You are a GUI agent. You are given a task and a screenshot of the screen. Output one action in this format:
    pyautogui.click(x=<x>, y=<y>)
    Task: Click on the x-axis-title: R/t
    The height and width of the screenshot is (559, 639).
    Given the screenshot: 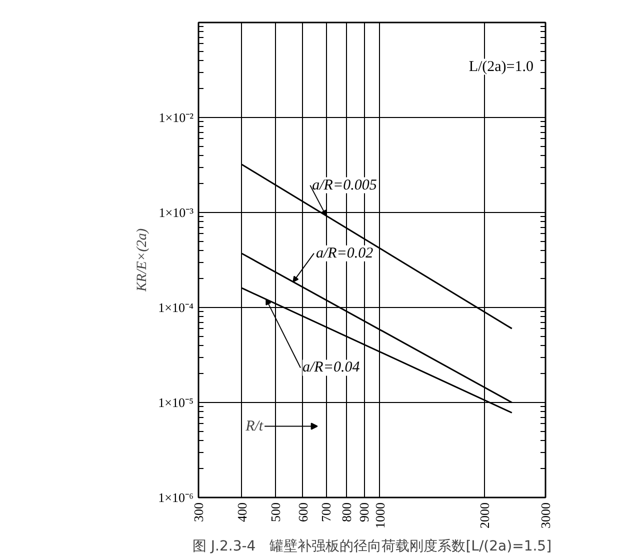 What is the action you would take?
    pyautogui.click(x=254, y=426)
    